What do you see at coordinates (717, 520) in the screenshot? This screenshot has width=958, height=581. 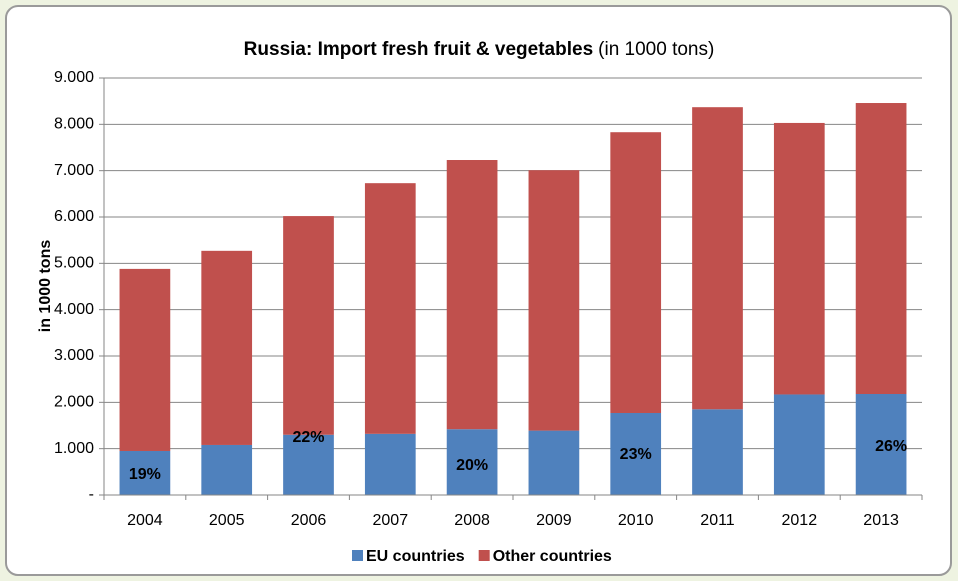 I see `x-tick-label: 2011` at bounding box center [717, 520].